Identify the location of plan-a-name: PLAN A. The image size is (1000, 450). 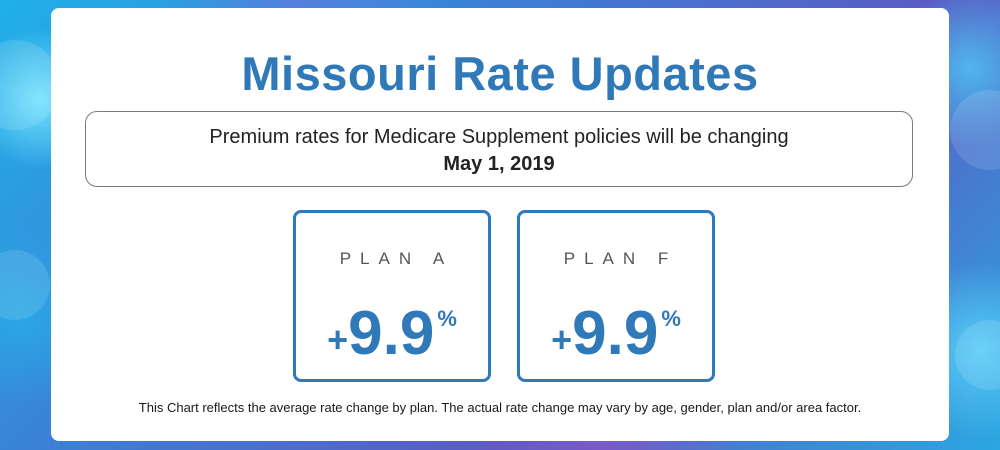
(396, 258).